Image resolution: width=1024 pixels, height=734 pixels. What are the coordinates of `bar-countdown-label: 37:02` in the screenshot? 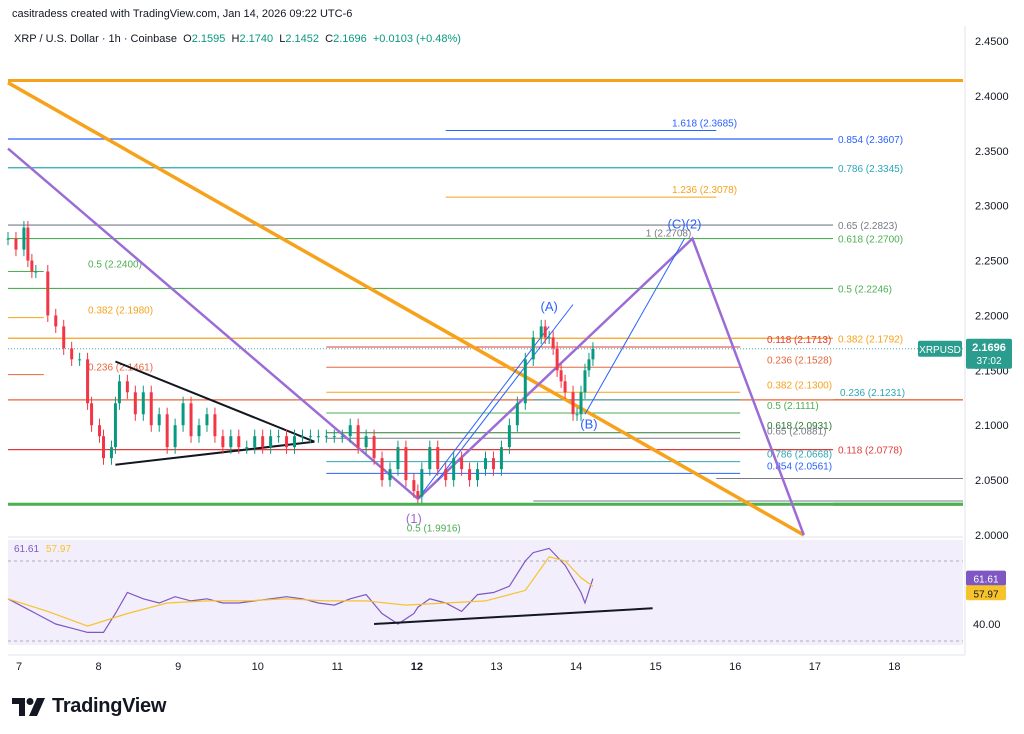 It's located at (988, 361).